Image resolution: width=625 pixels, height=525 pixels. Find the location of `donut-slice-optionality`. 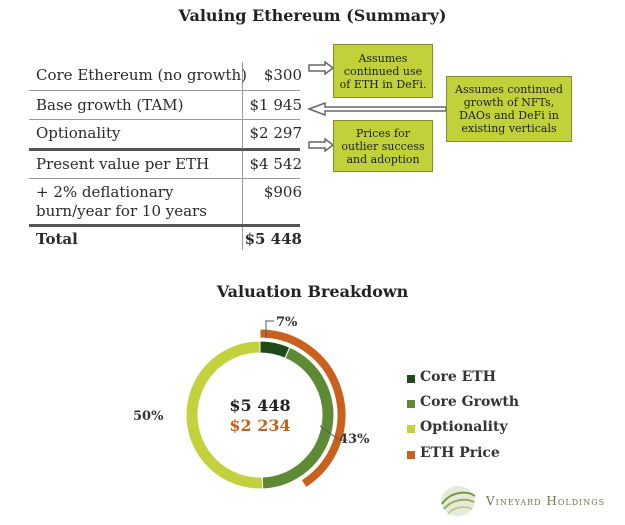

donut-slice-optionality is located at coordinates (224, 415).